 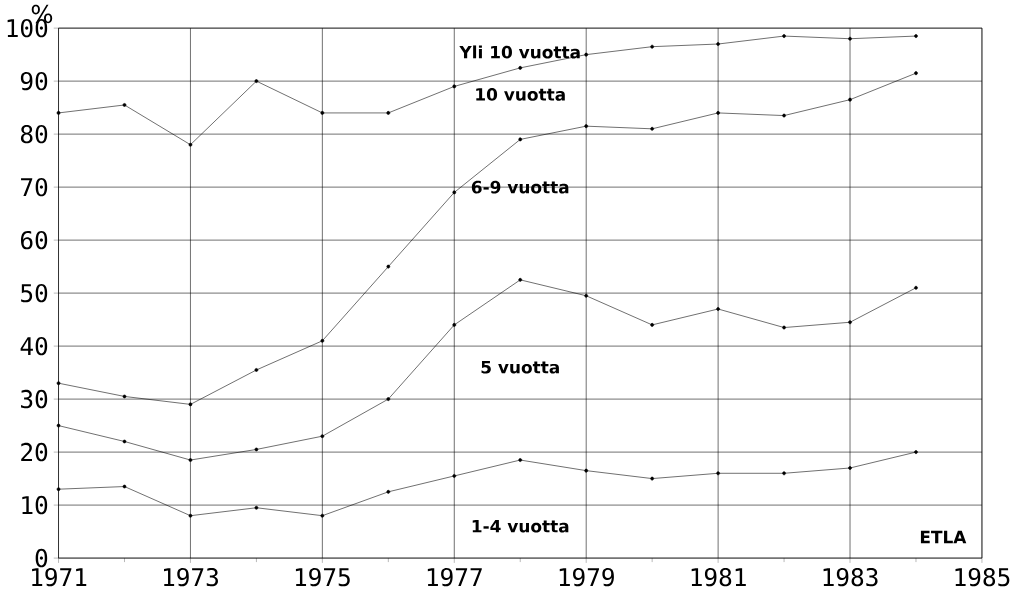 I want to click on y-tick-label: 50, so click(x=34, y=293).